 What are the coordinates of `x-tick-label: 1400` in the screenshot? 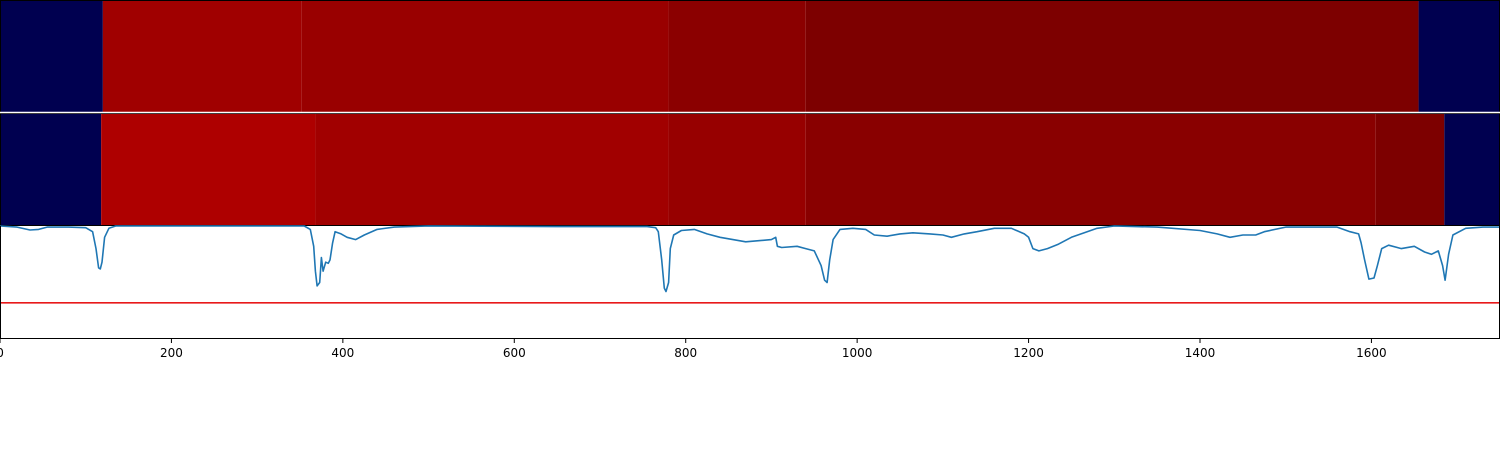 It's located at (1200, 353).